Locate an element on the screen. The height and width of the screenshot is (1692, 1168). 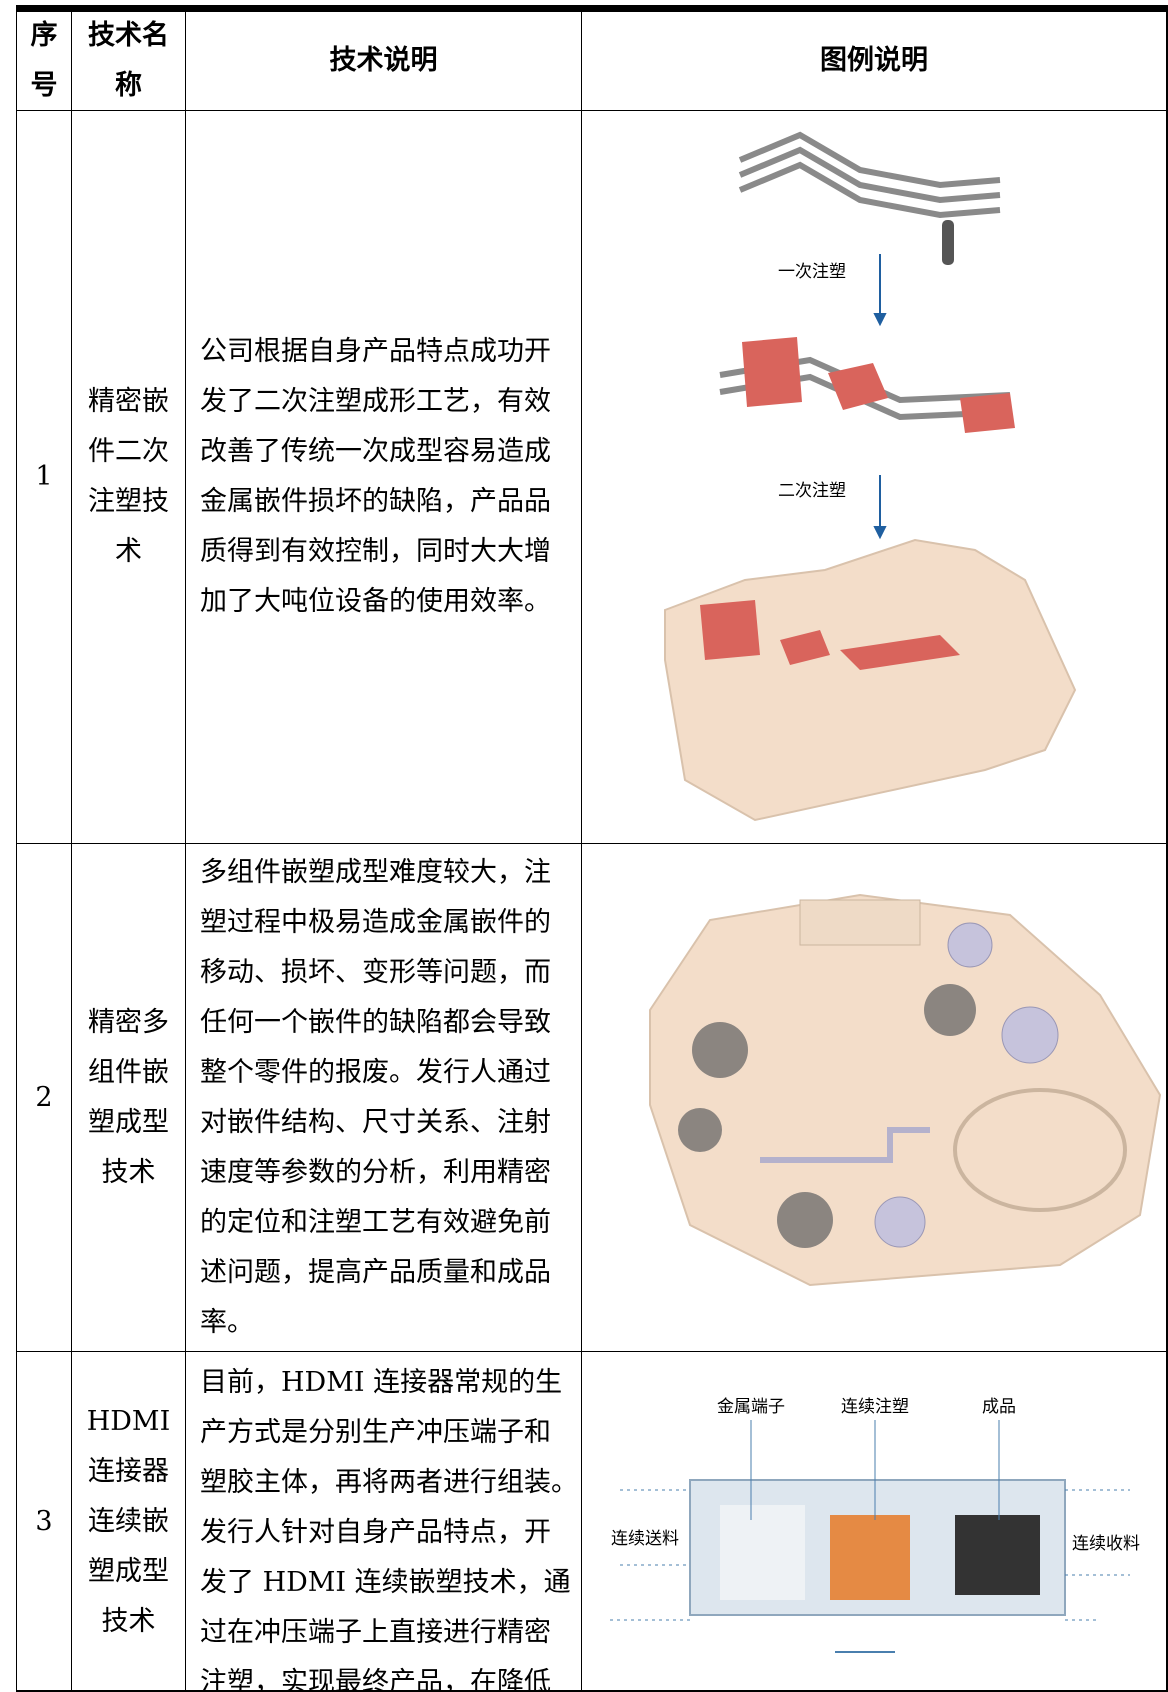
cell-text: 注塑，实现最终产品，在降低 is located at coordinates (375, 1679).